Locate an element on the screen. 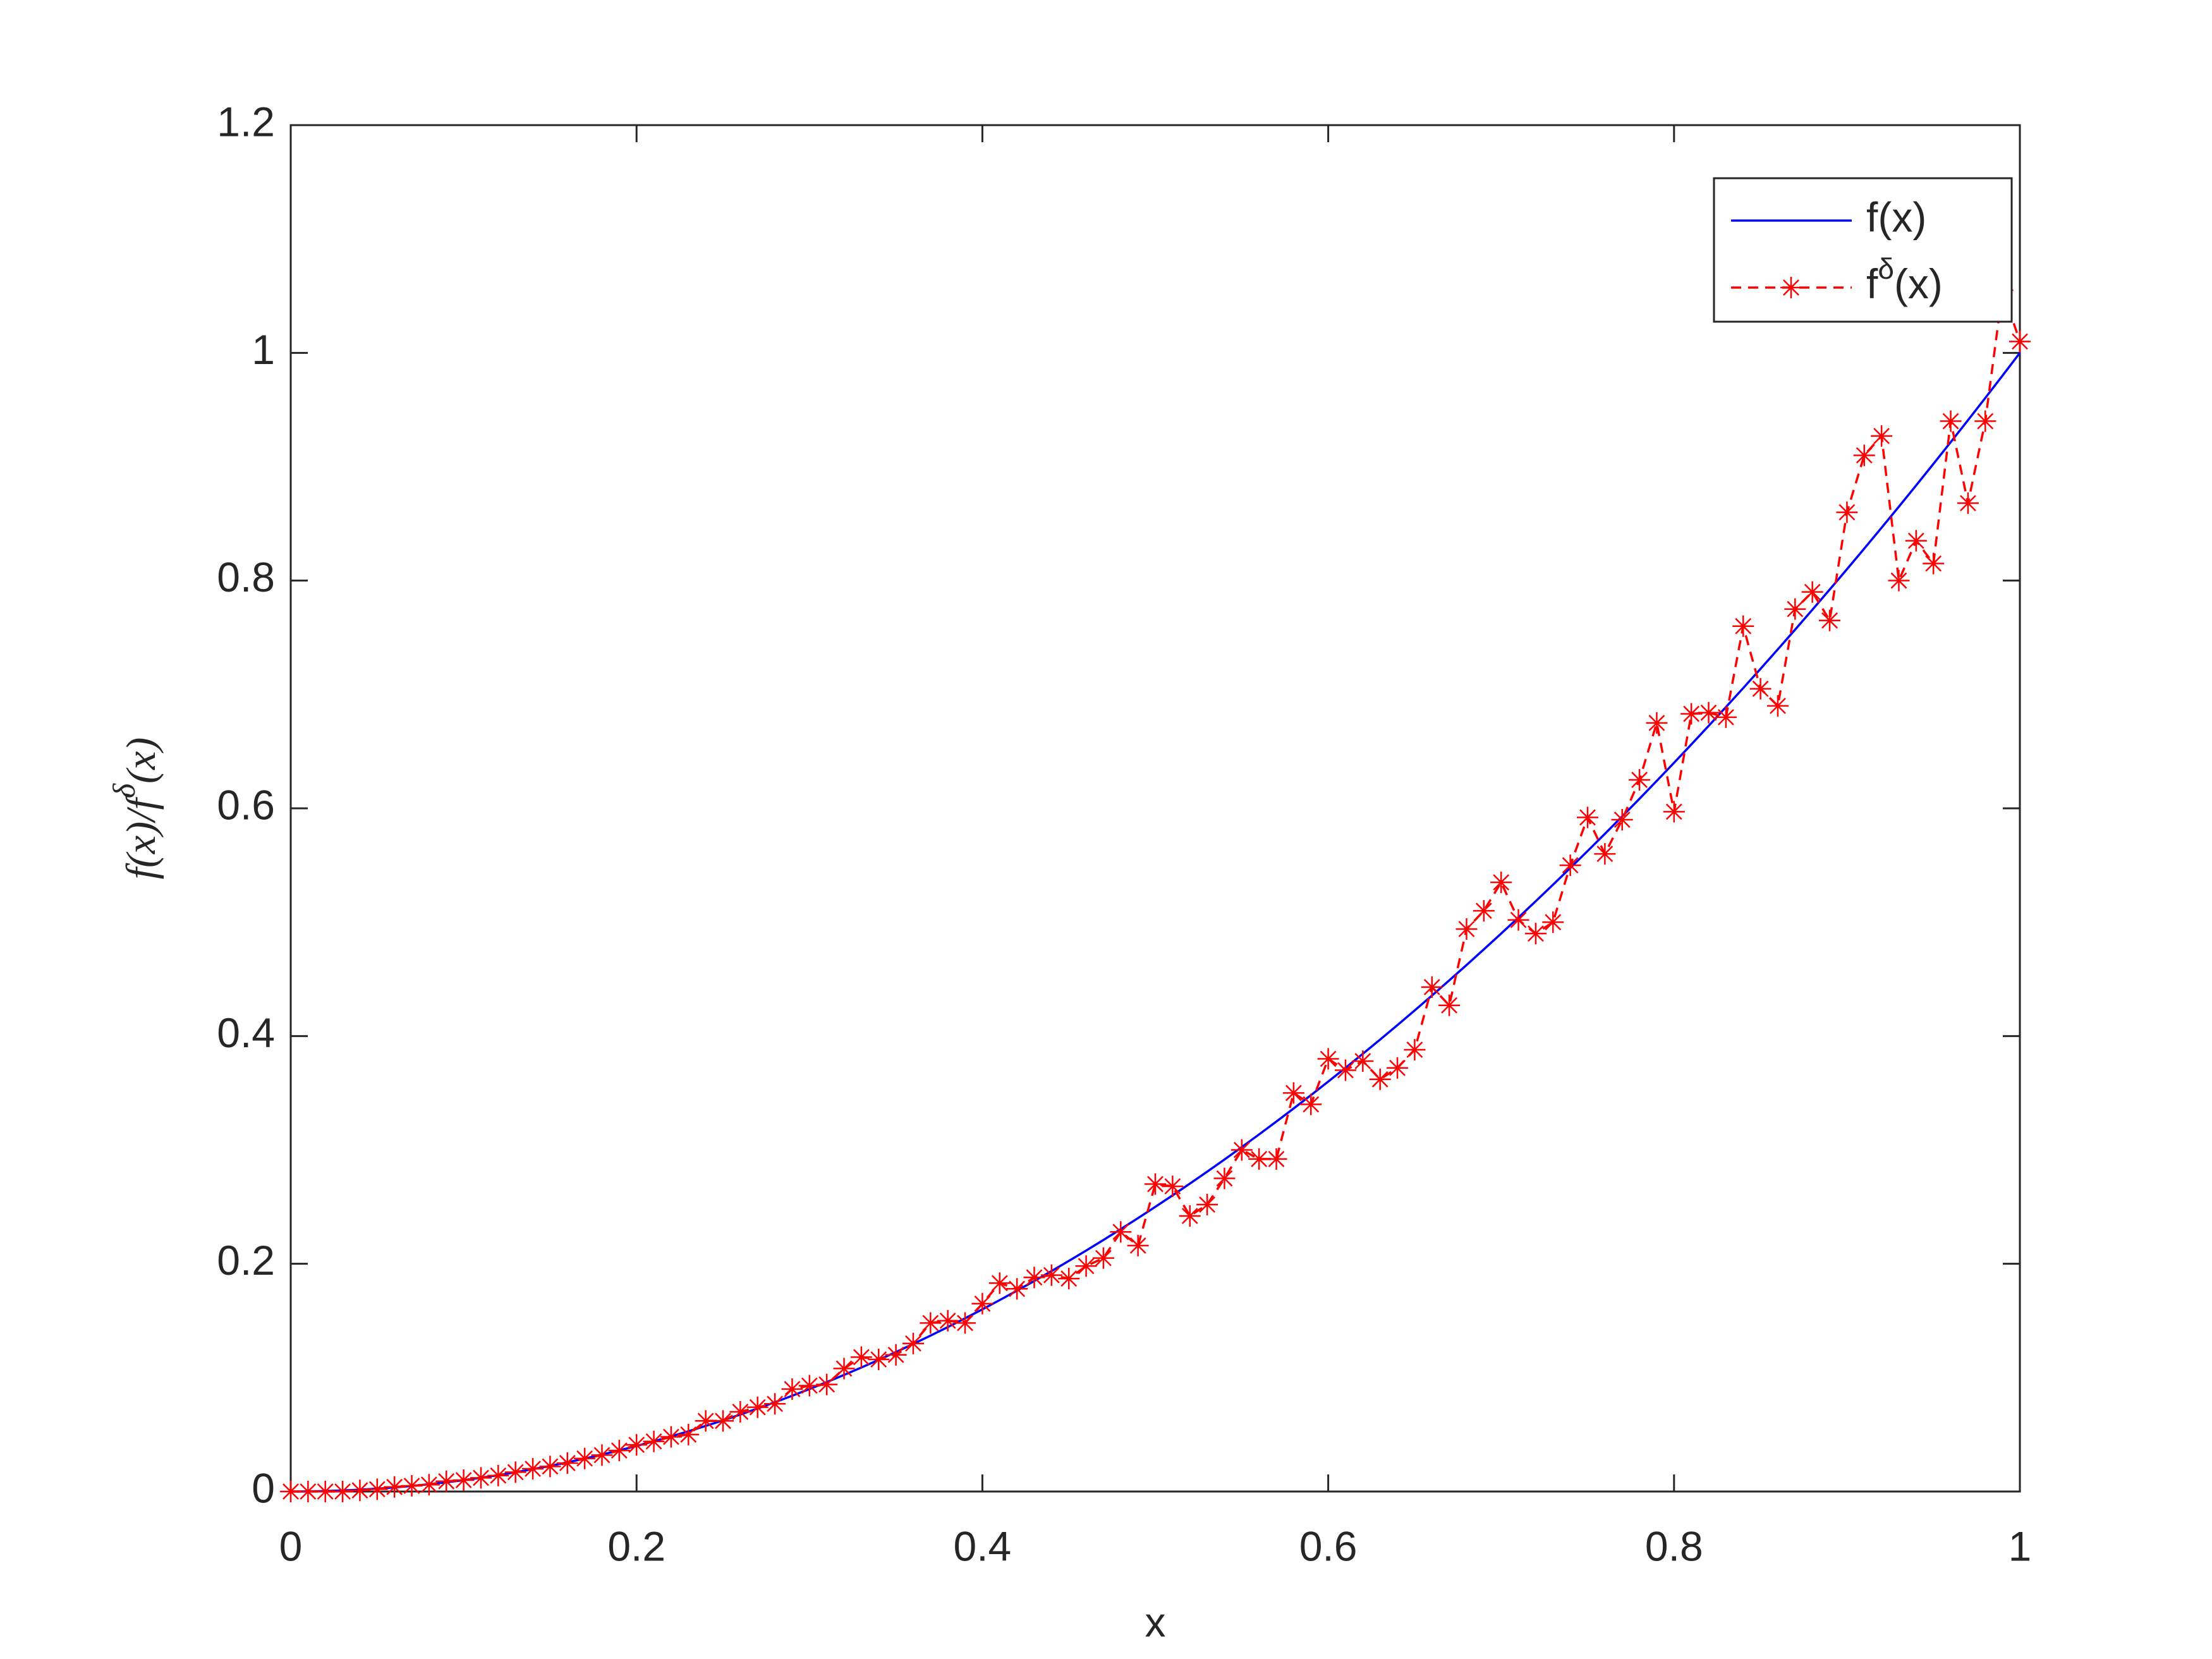 The width and height of the screenshot is (2212, 1659). legend-label: f(x) is located at coordinates (1896, 216).